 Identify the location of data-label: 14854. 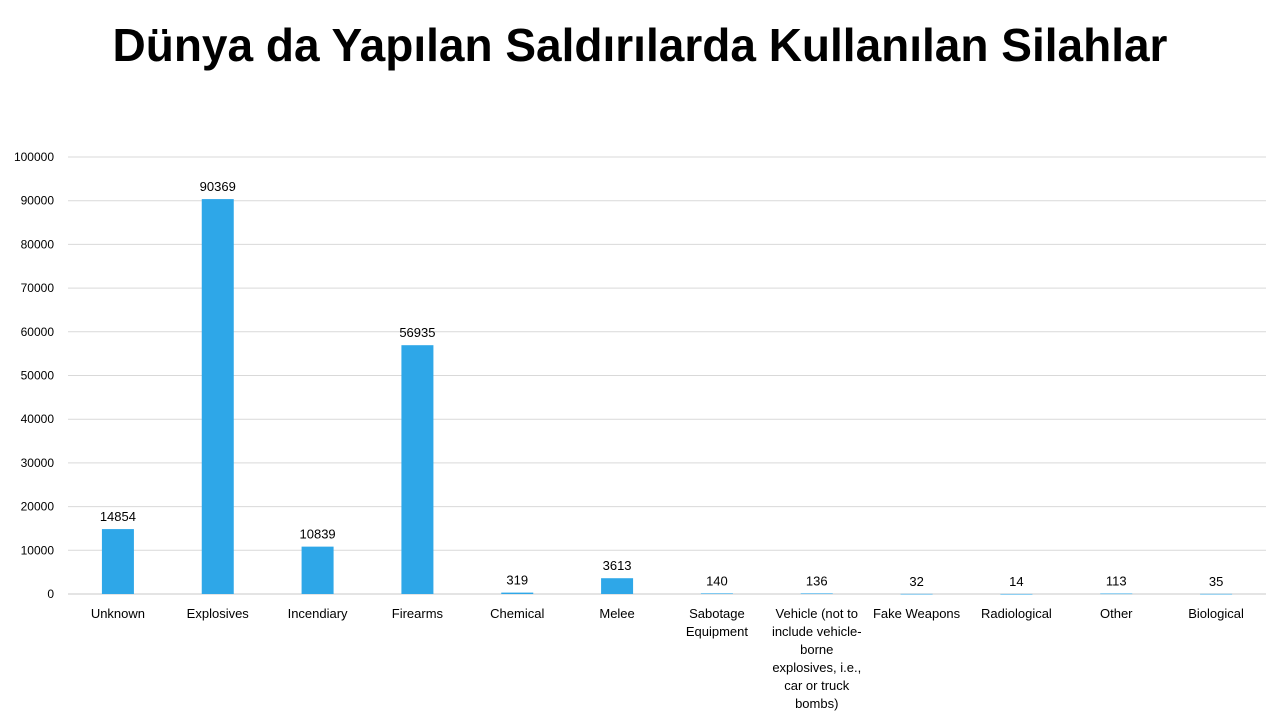
(118, 516).